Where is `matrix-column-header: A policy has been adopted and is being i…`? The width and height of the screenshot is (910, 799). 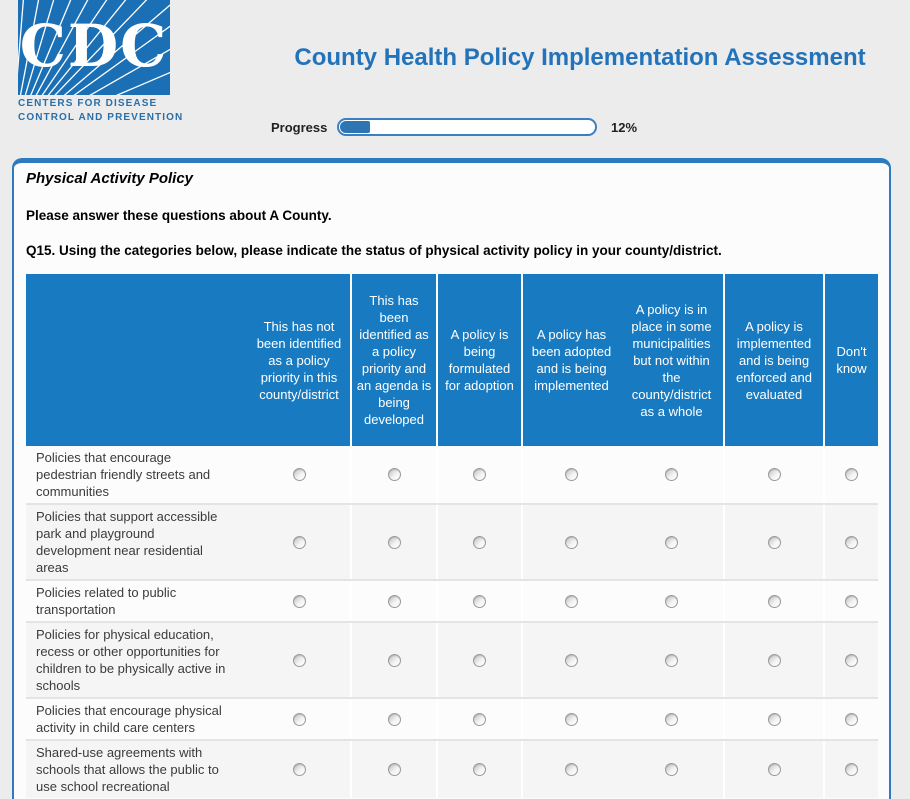 matrix-column-header: A policy has been adopted and is being i… is located at coordinates (570, 360).